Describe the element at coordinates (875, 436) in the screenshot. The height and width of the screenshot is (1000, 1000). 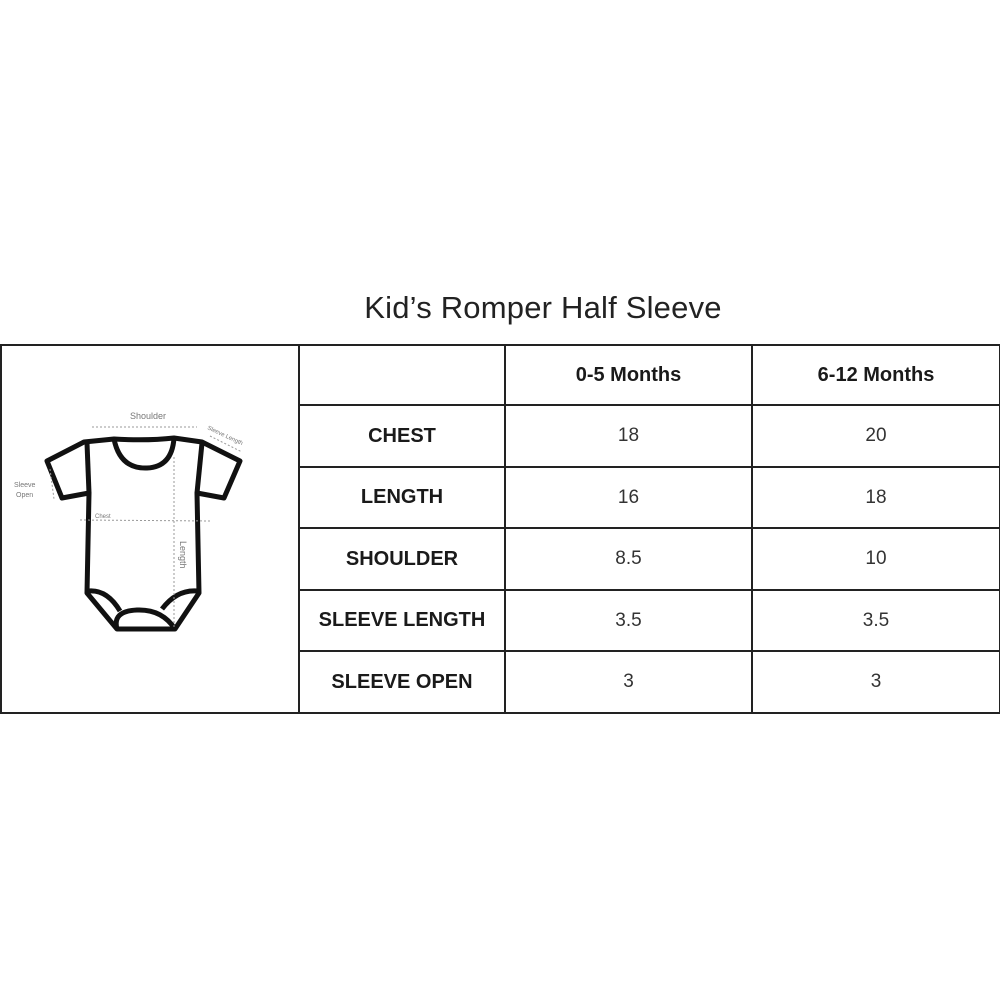
I see `cell-value: 20` at that location.